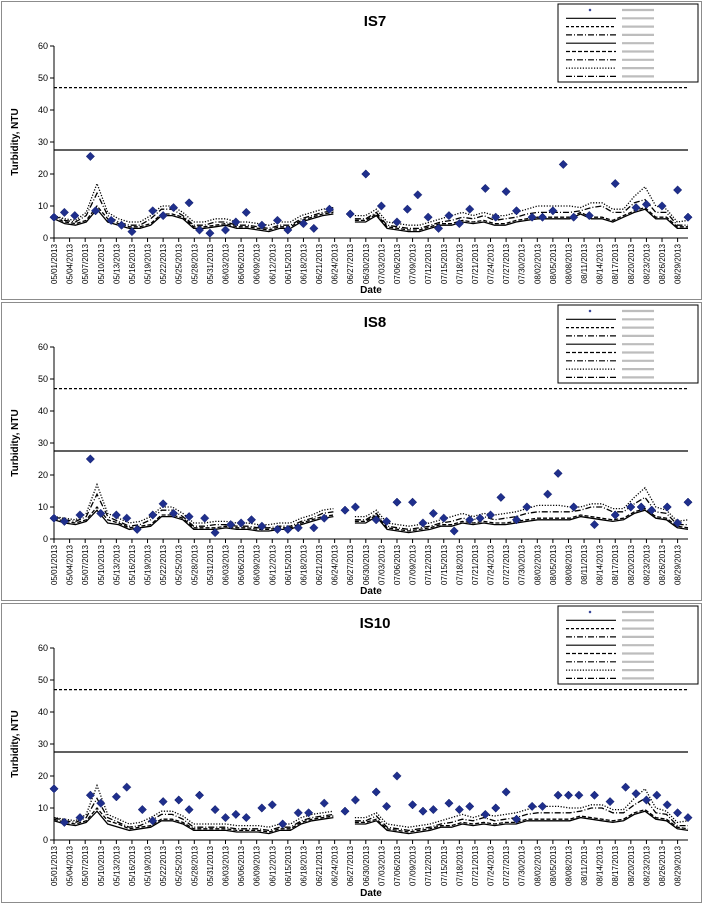 The image size is (704, 904). Describe the element at coordinates (662, 263) in the screenshot. I see `x-tick-label: 08/26/2013` at that location.